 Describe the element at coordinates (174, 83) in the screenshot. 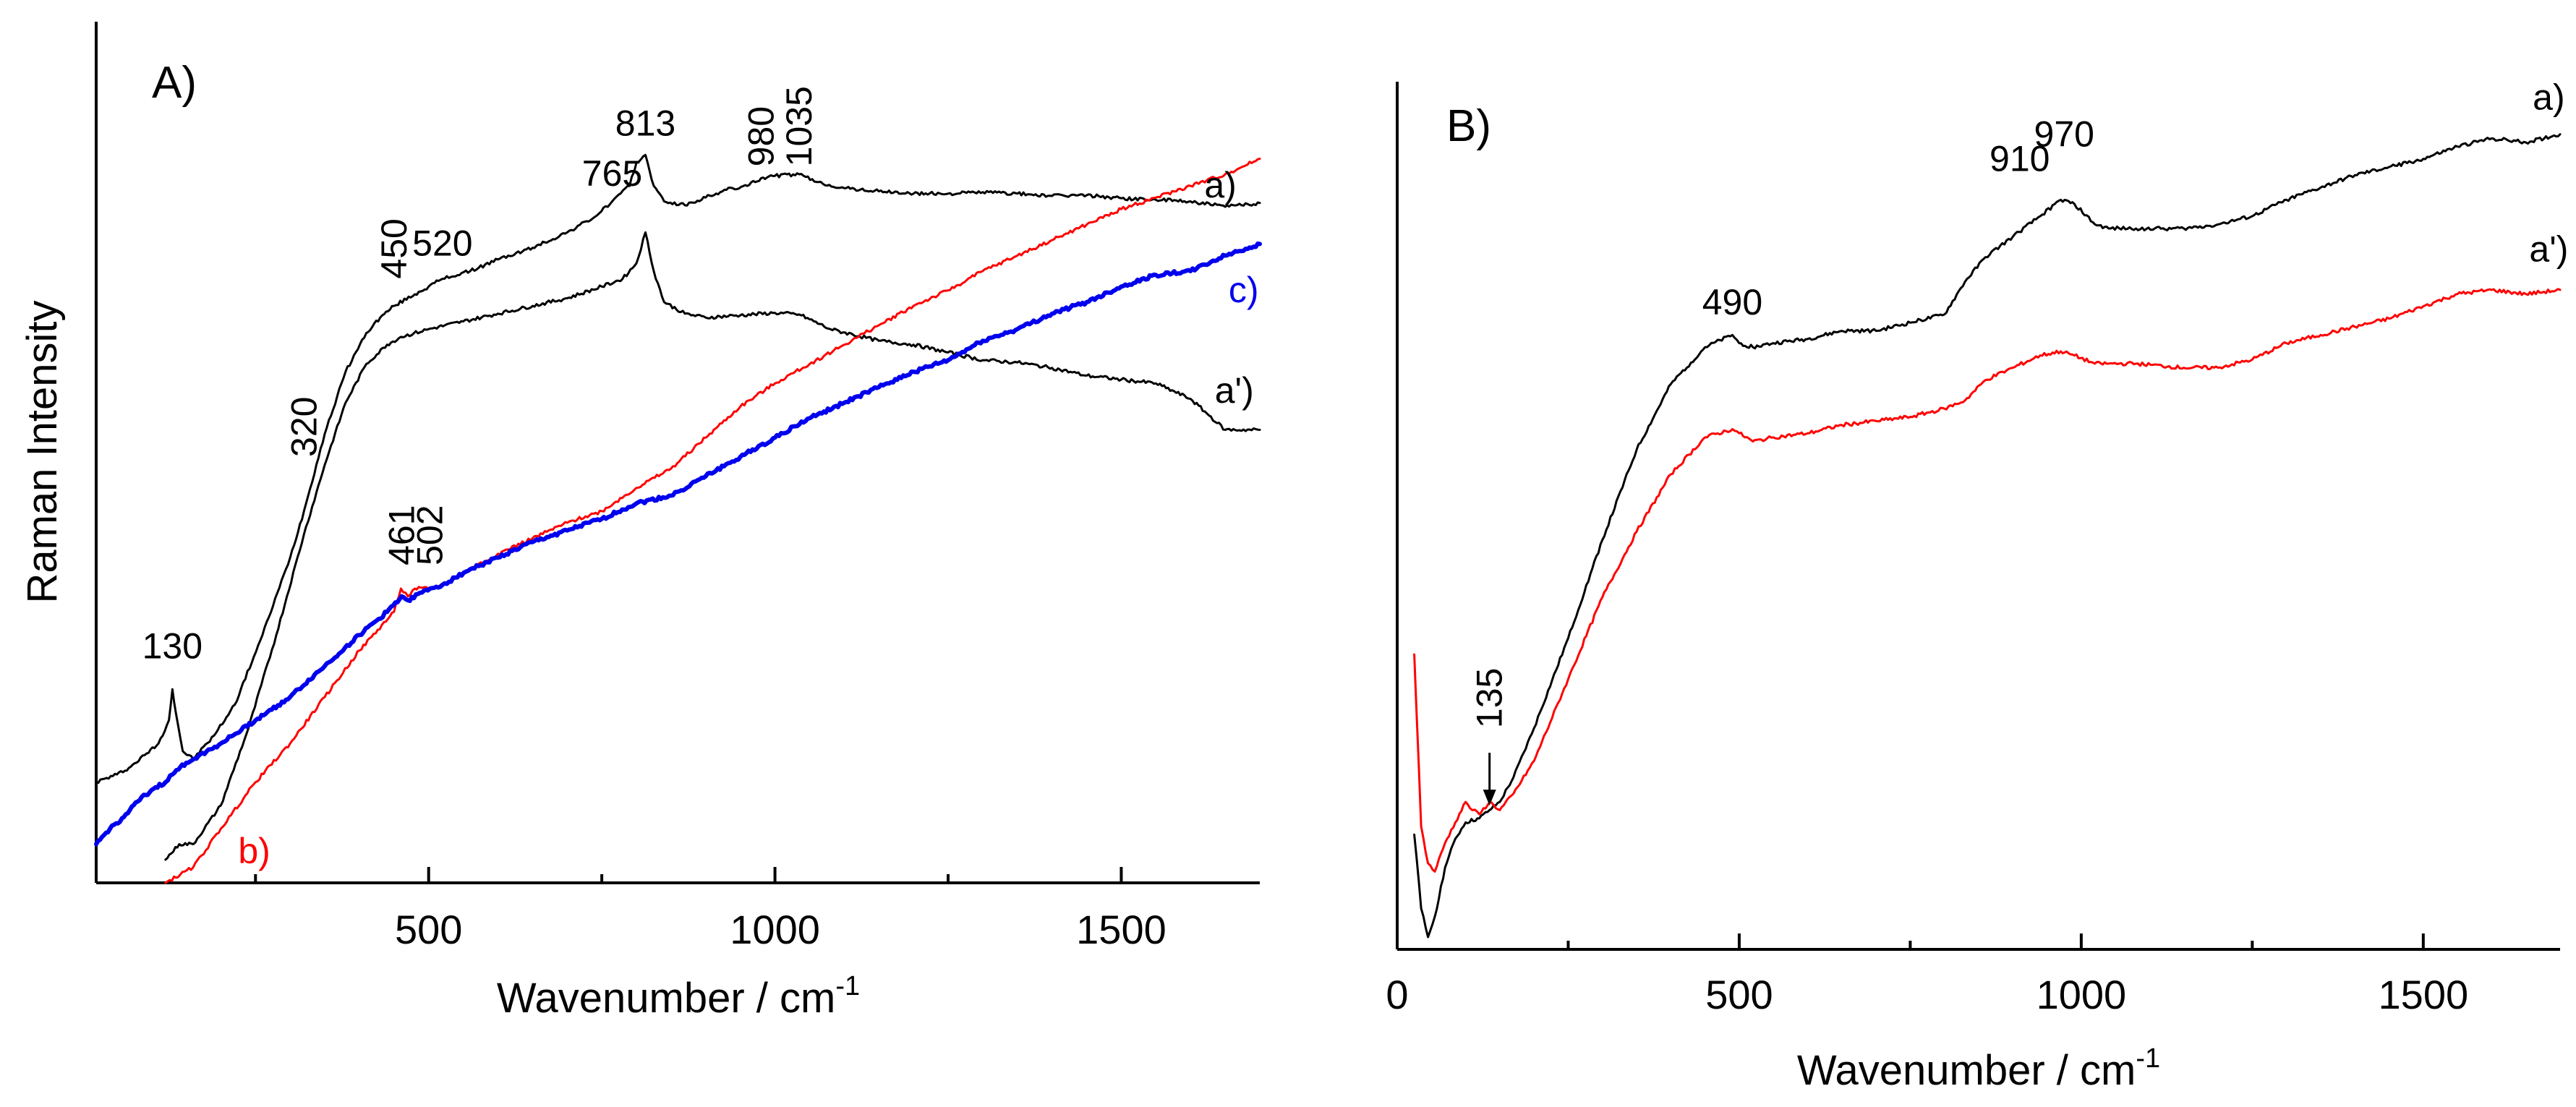

I see `panel-a-label: A)` at that location.